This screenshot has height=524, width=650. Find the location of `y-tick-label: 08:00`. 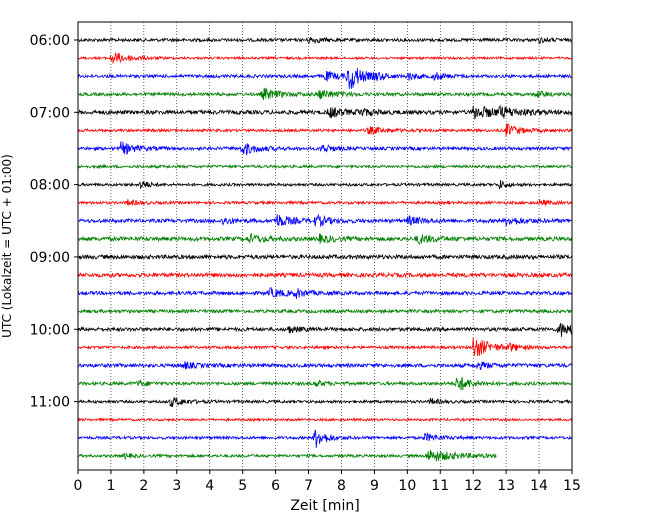

y-tick-label: 08:00 is located at coordinates (50, 186).